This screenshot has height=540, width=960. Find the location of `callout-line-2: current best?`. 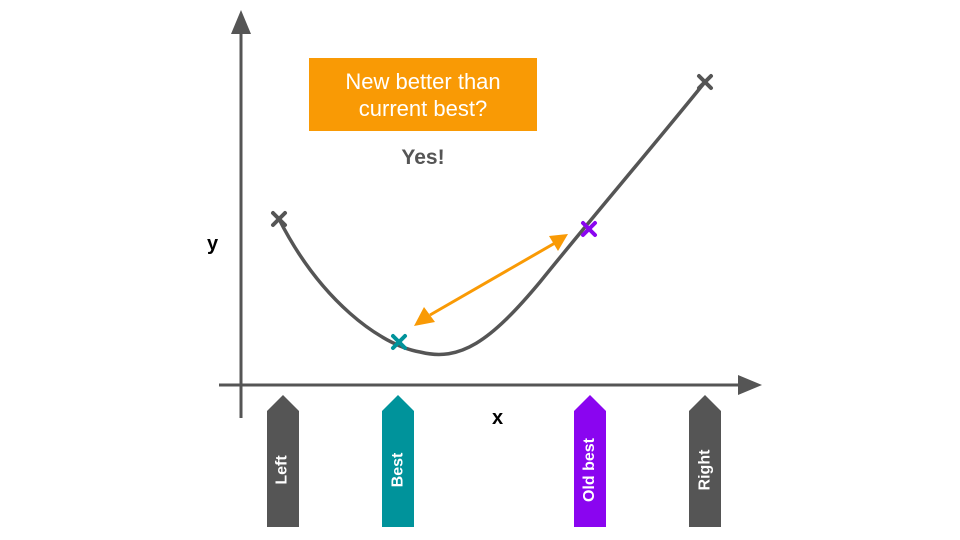

callout-line-2: current best? is located at coordinates (423, 108).